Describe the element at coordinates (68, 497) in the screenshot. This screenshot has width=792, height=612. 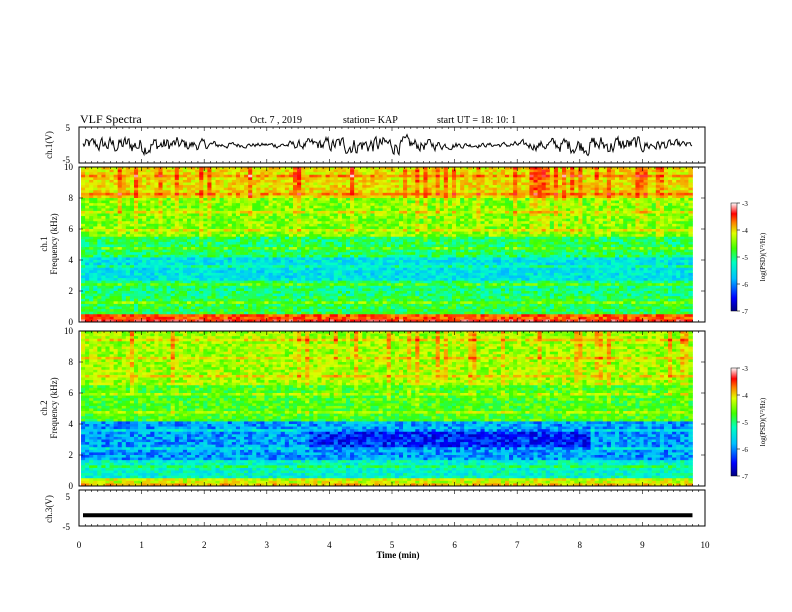
I see `ch3-ytick-top: 5` at that location.